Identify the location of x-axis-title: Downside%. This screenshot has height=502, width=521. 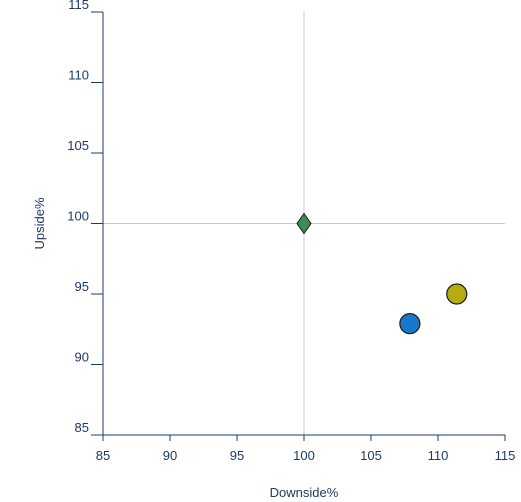
(304, 492).